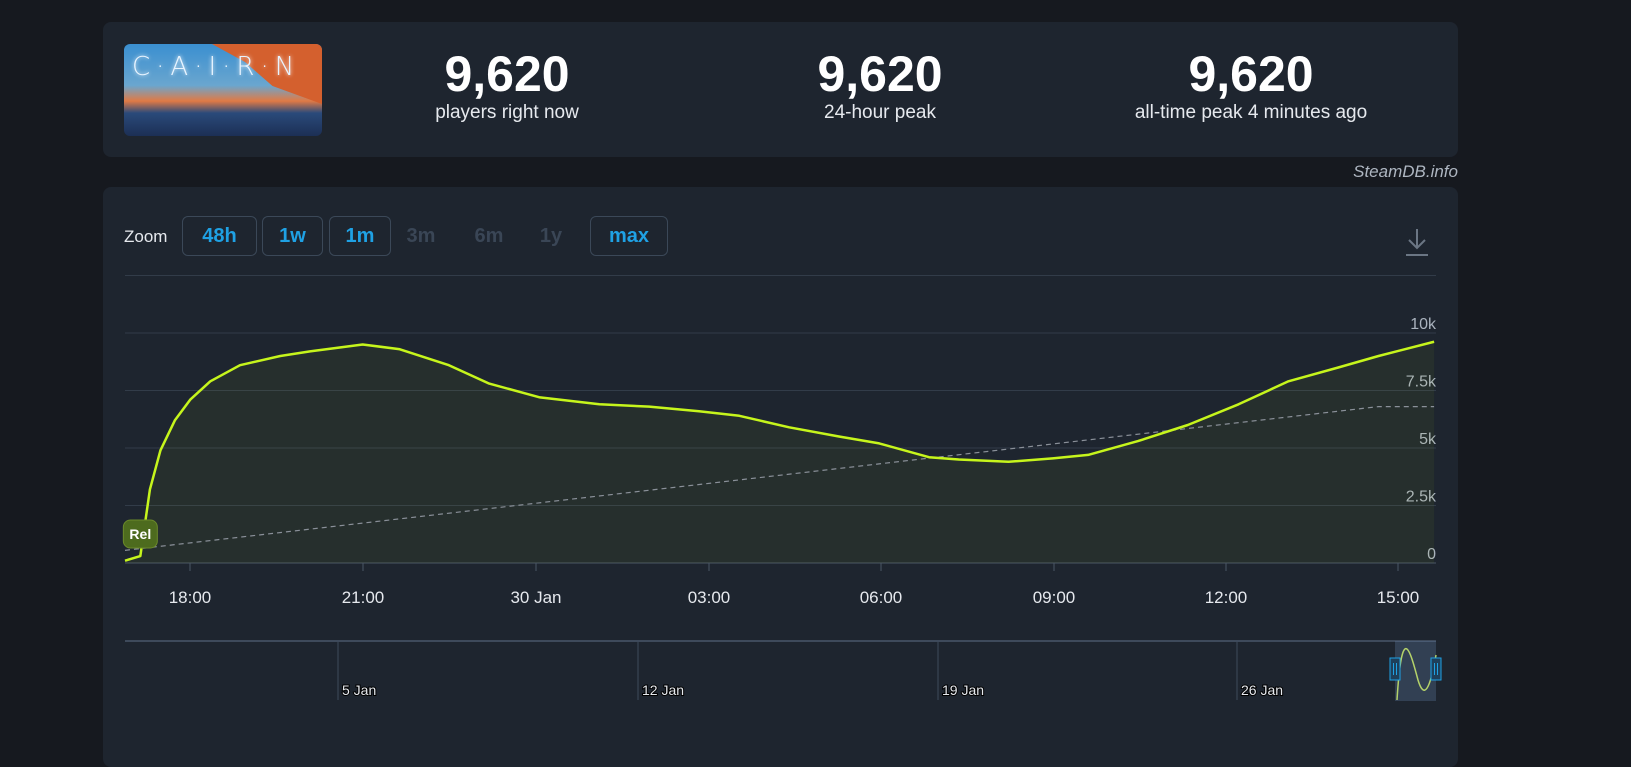 The image size is (1631, 767). What do you see at coordinates (1054, 597) in the screenshot?
I see `x-tick-label: 09:00` at bounding box center [1054, 597].